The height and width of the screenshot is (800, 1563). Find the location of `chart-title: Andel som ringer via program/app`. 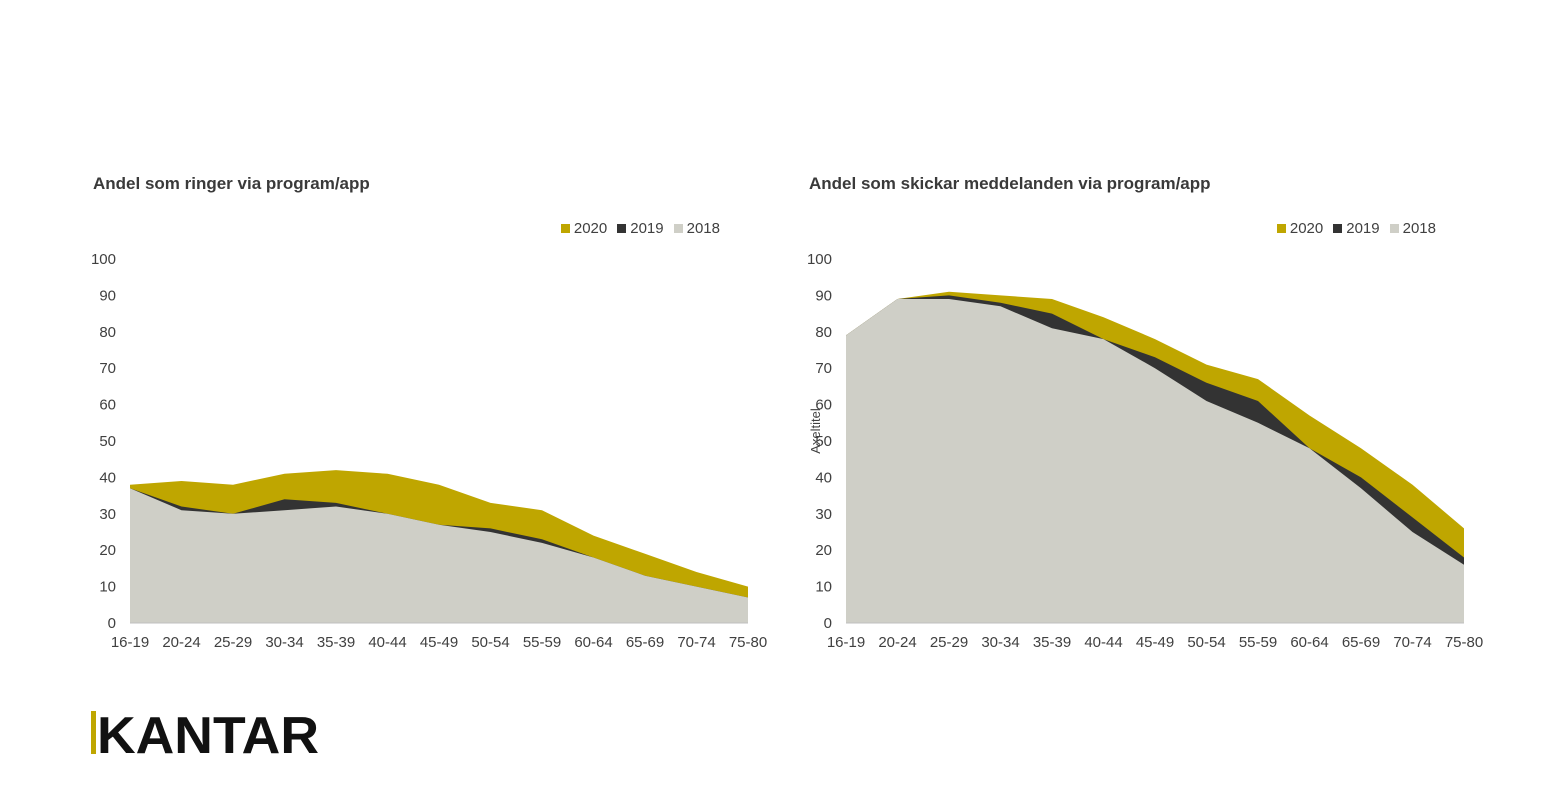

chart-title: Andel som ringer via program/app is located at coordinates (231, 183).